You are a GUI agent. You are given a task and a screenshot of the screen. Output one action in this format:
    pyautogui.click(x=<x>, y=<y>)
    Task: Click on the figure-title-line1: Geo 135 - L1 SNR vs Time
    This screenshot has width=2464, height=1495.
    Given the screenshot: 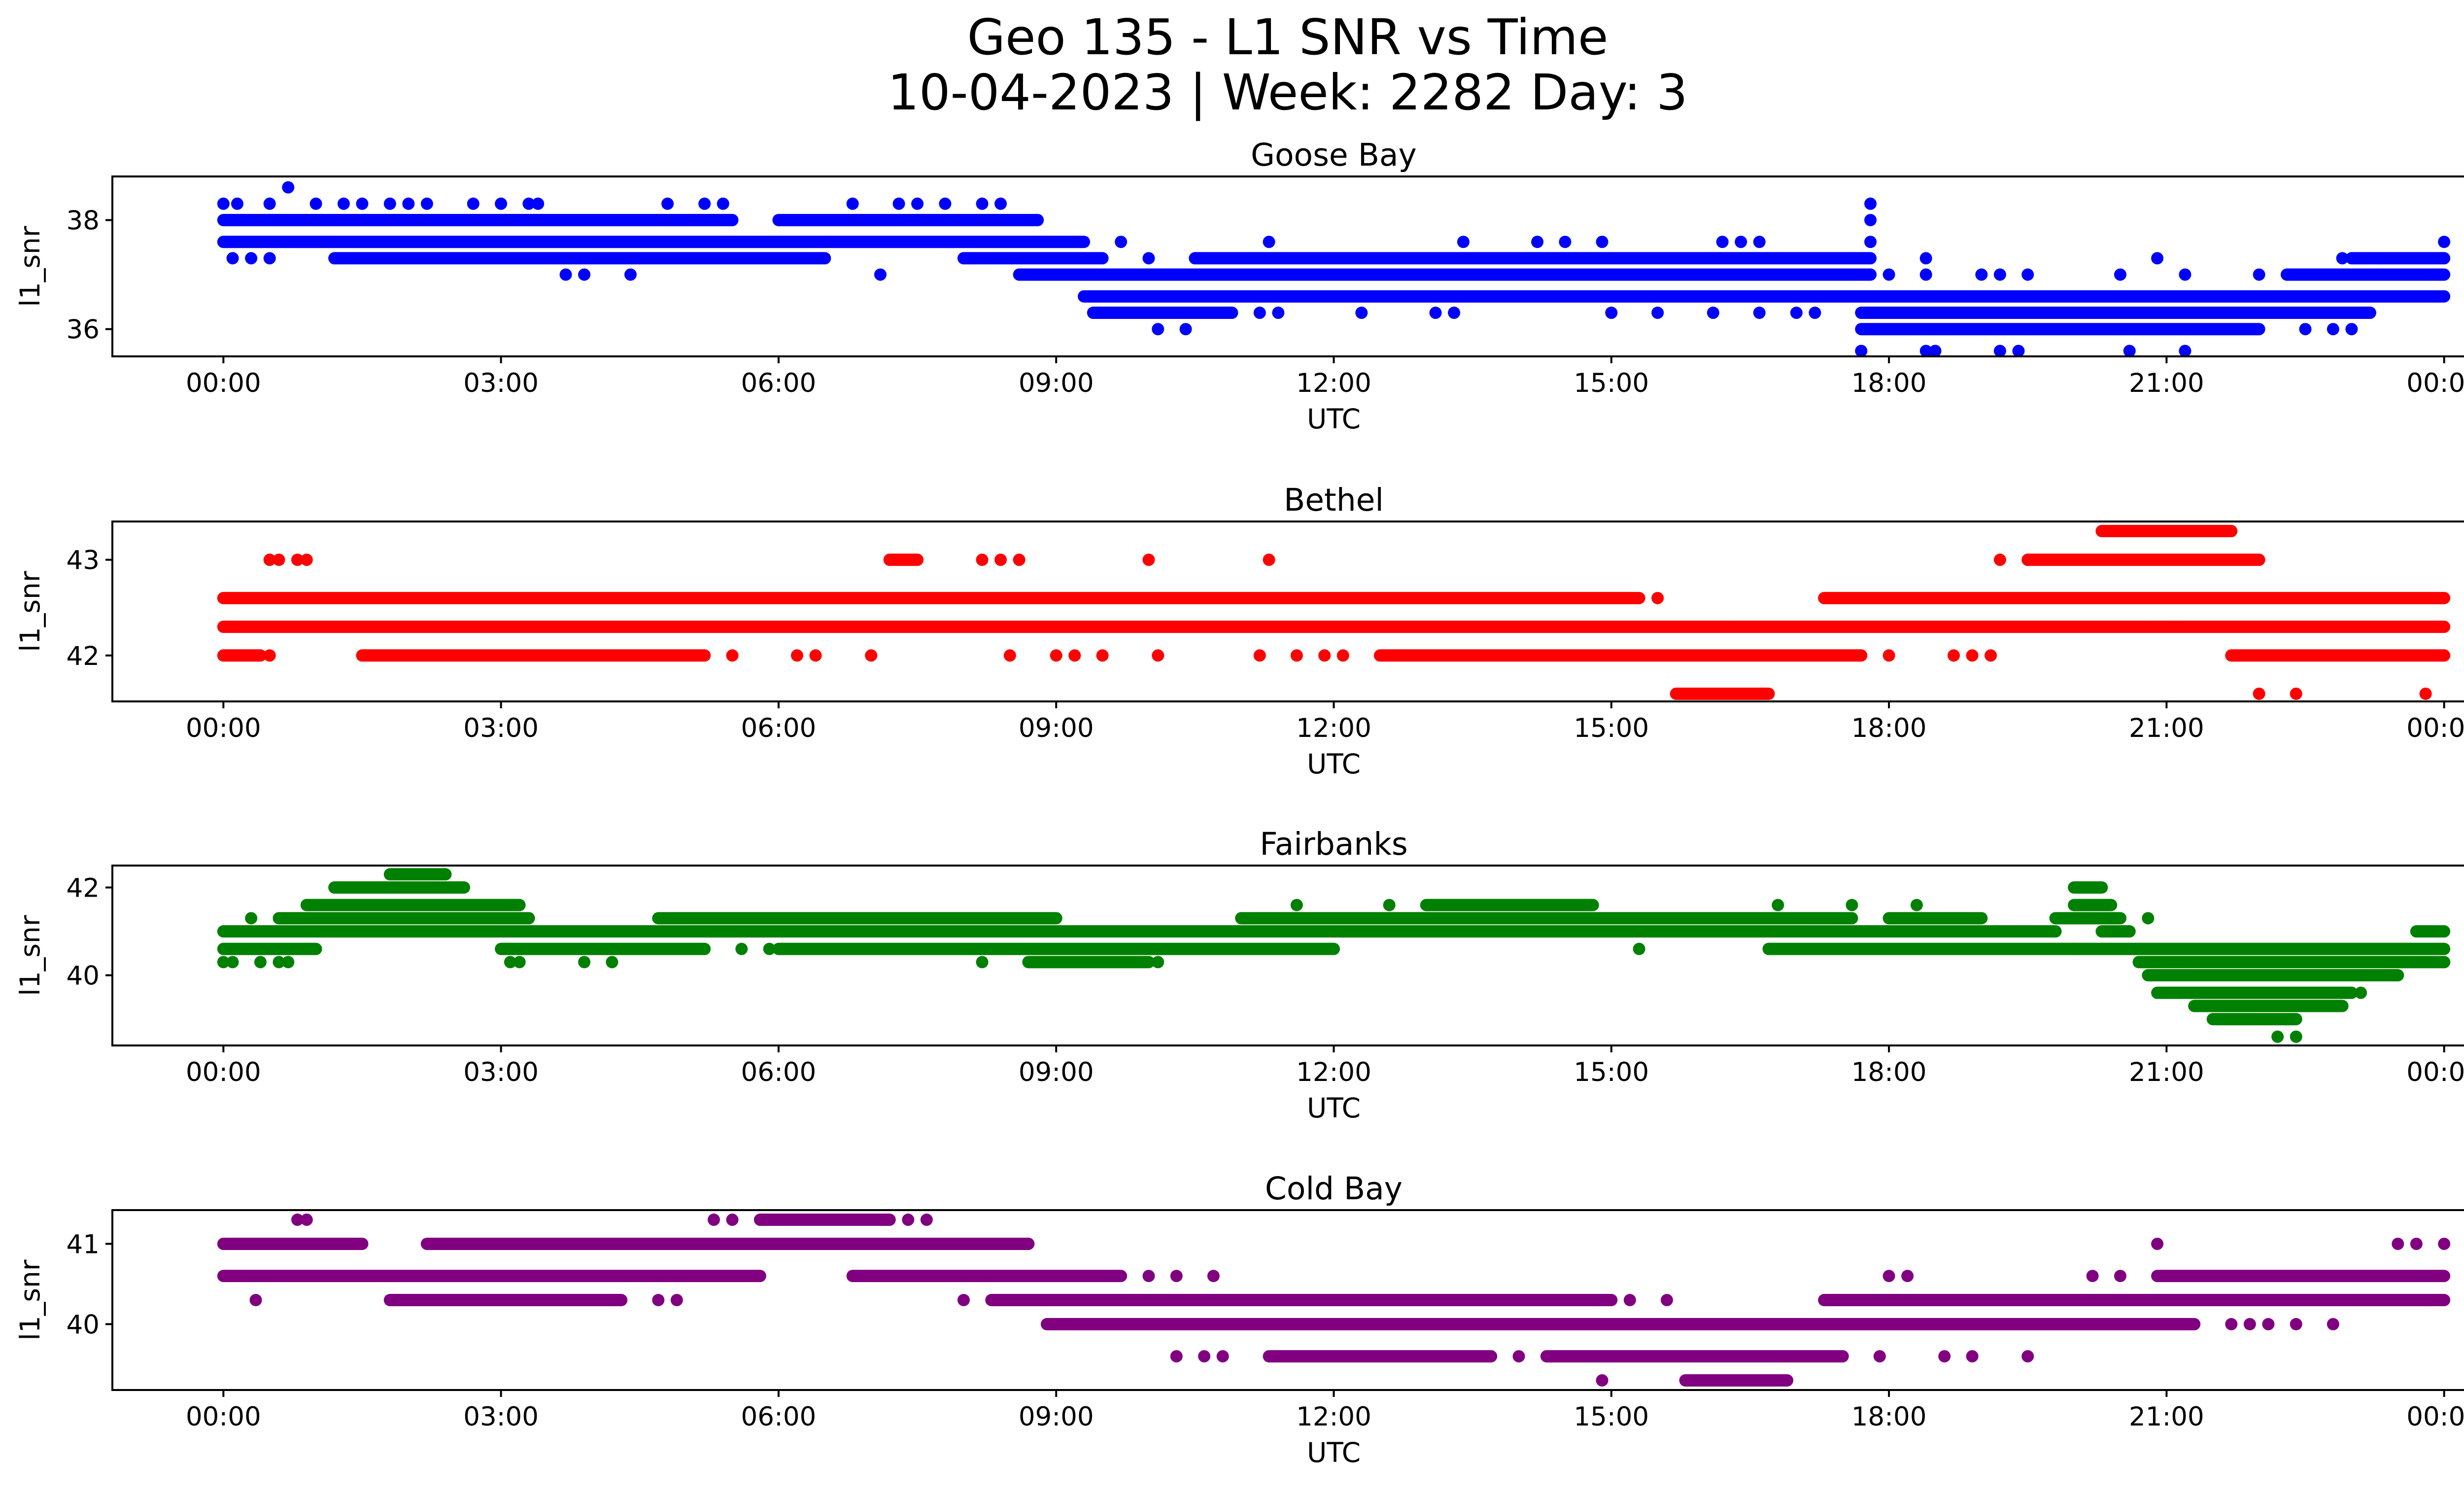 What is the action you would take?
    pyautogui.click(x=1287, y=37)
    